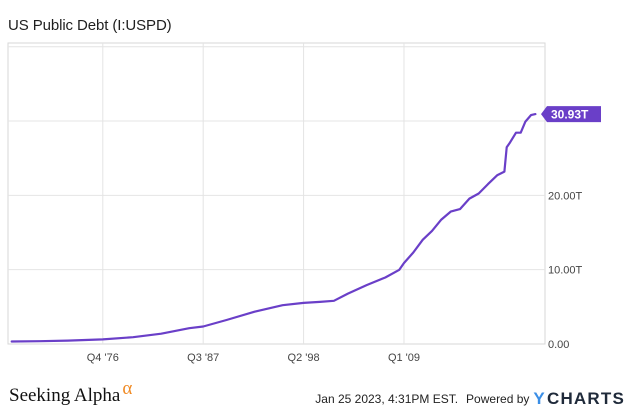 This screenshot has width=635, height=417. Describe the element at coordinates (90, 25) in the screenshot. I see `chart-title: US Public Debt (I:USPD)` at that location.